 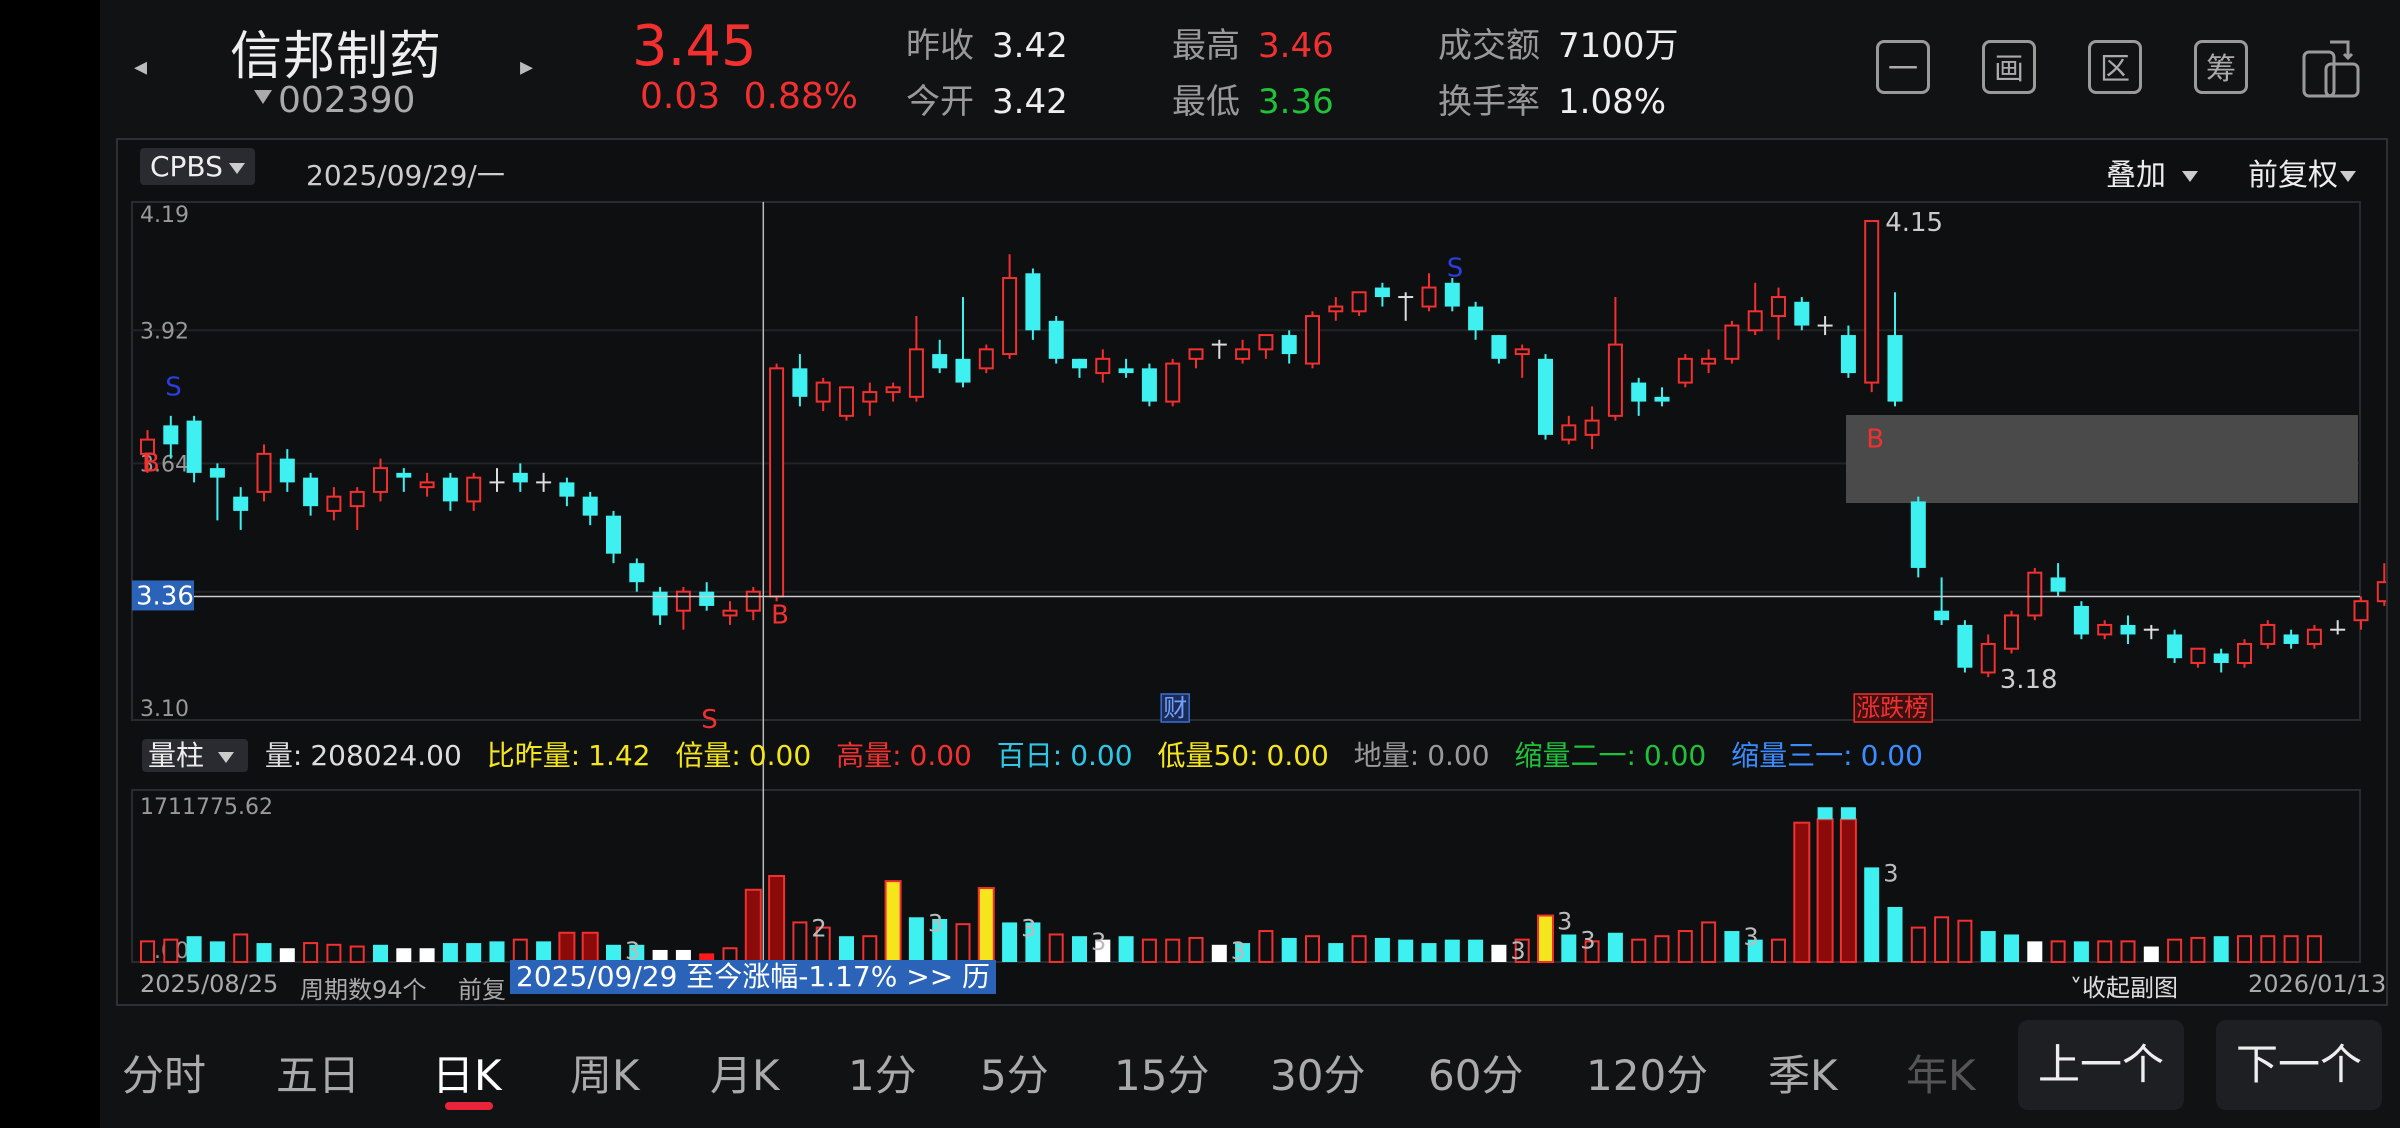 What do you see at coordinates (1162, 1075) in the screenshot?
I see `tab-15min: 15分` at bounding box center [1162, 1075].